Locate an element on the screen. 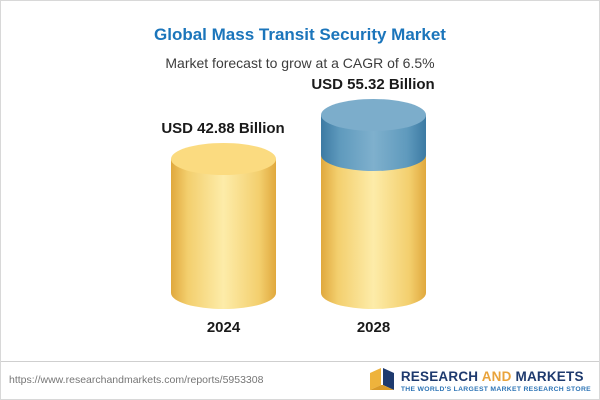 The height and width of the screenshot is (400, 600). bar-2024 is located at coordinates (223, 226).